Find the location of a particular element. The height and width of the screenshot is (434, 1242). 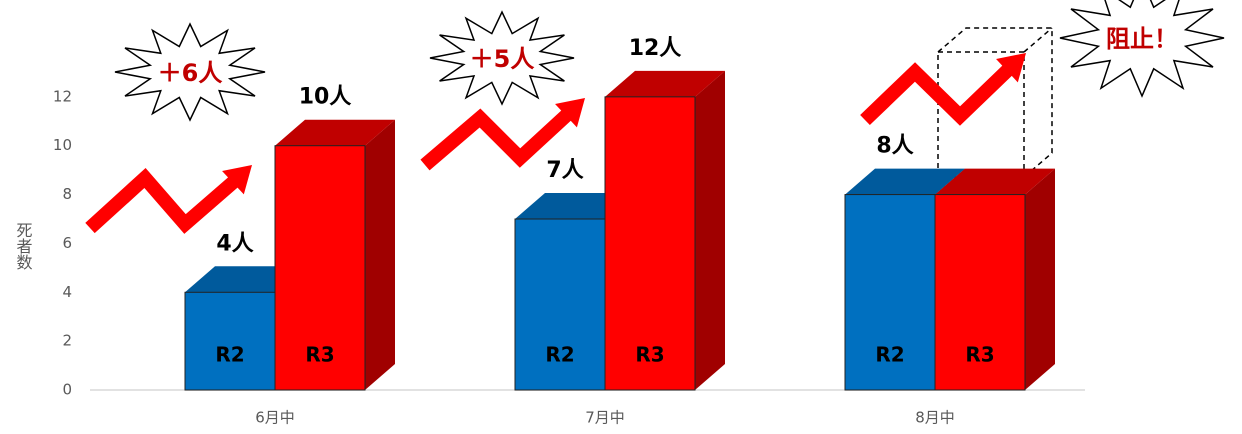

y-tick-label: 12 is located at coordinates (62, 96).